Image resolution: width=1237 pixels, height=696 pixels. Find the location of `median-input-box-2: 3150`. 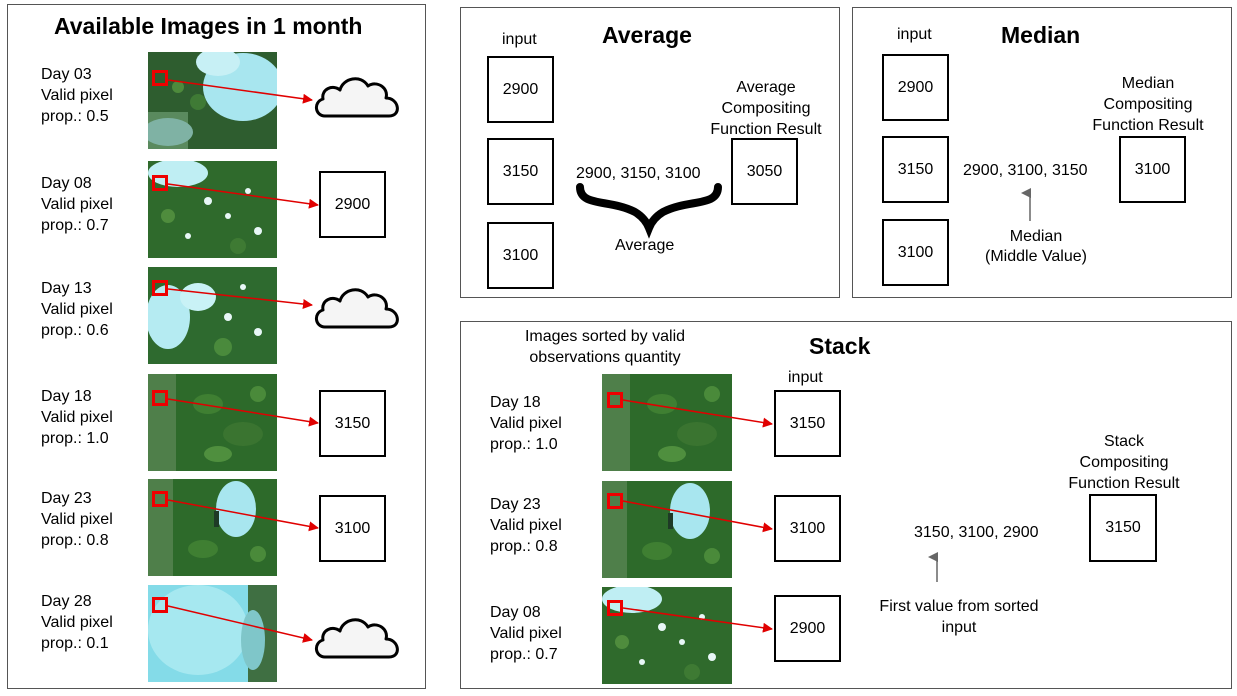

median-input-box-2: 3150 is located at coordinates (915, 169).